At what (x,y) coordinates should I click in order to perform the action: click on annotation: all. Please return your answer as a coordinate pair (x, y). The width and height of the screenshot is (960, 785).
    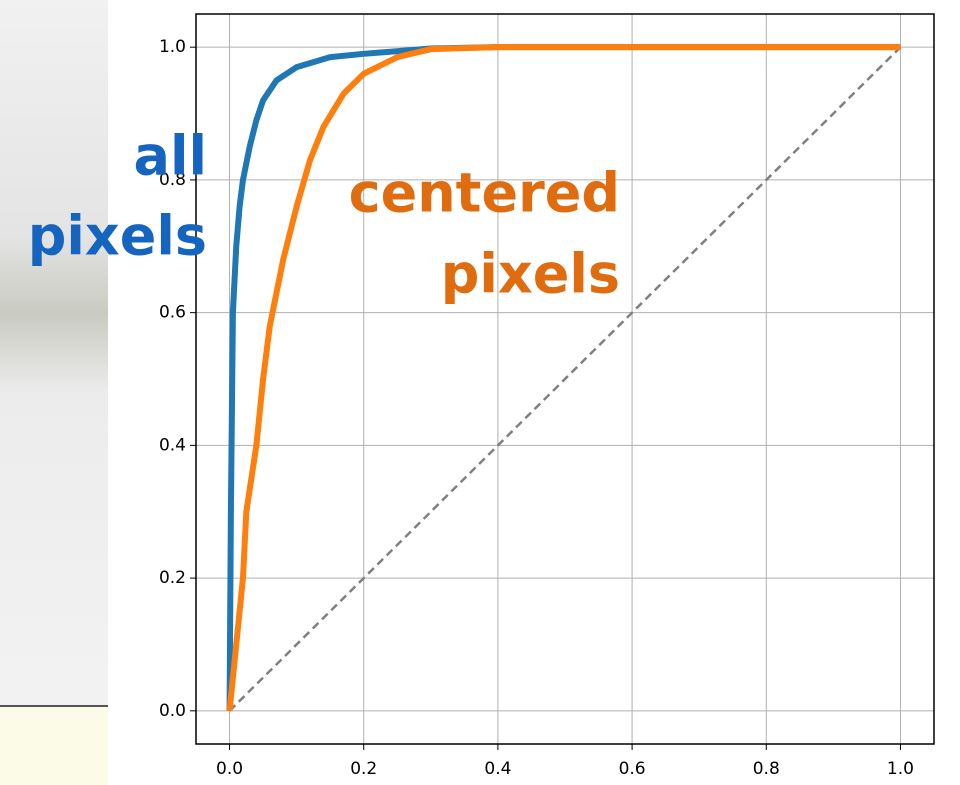
    Looking at the image, I should click on (170, 156).